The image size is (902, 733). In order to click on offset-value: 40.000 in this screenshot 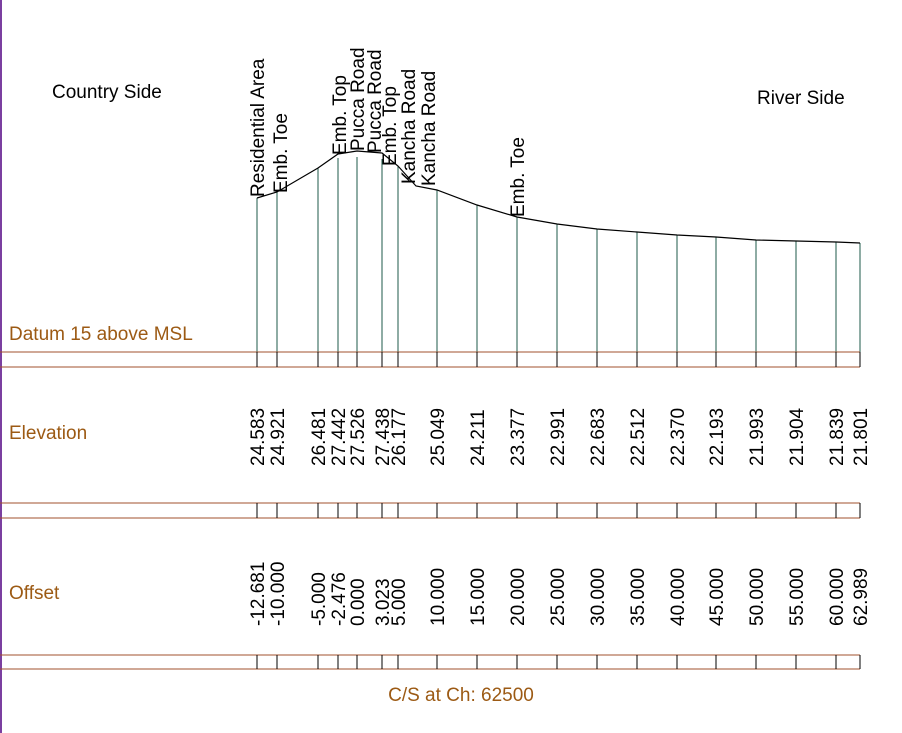, I will do `click(678, 597)`.